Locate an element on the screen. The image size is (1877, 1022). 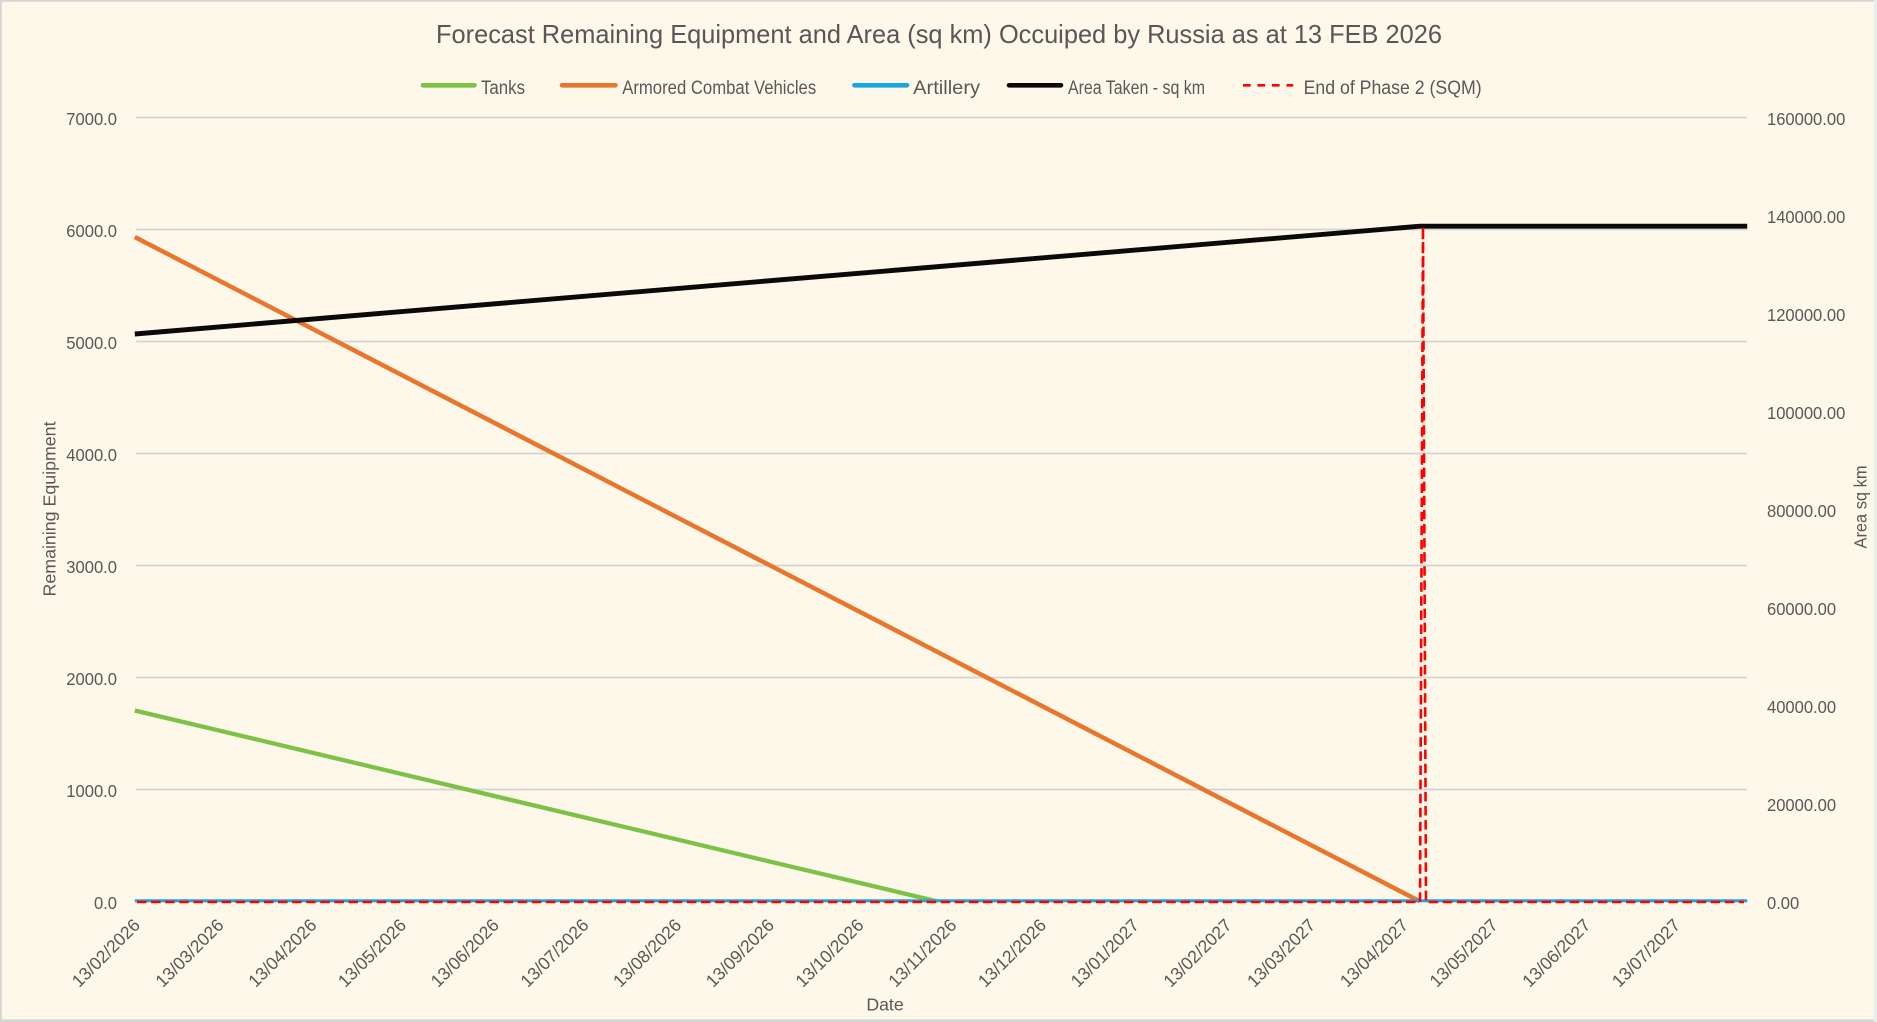
svg-text: Artillery is located at coordinates (946, 88).